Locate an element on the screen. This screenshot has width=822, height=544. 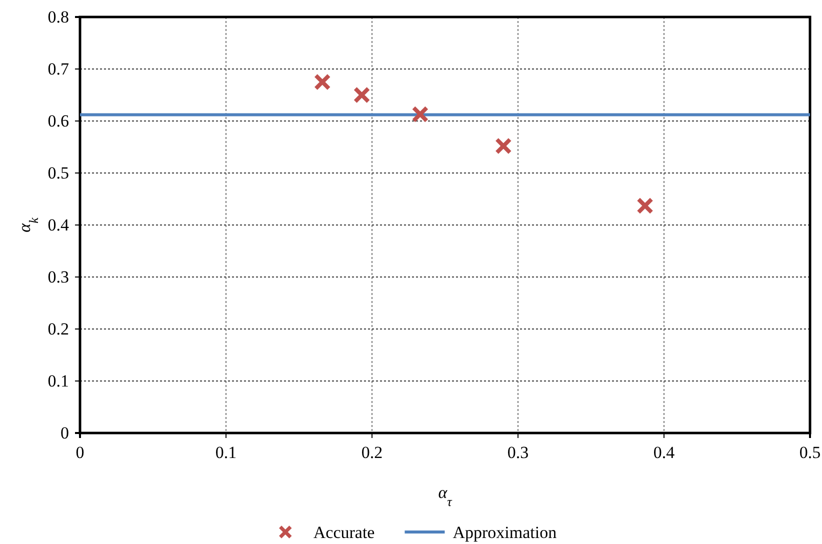
x-tick-label: 0.2 is located at coordinates (372, 452).